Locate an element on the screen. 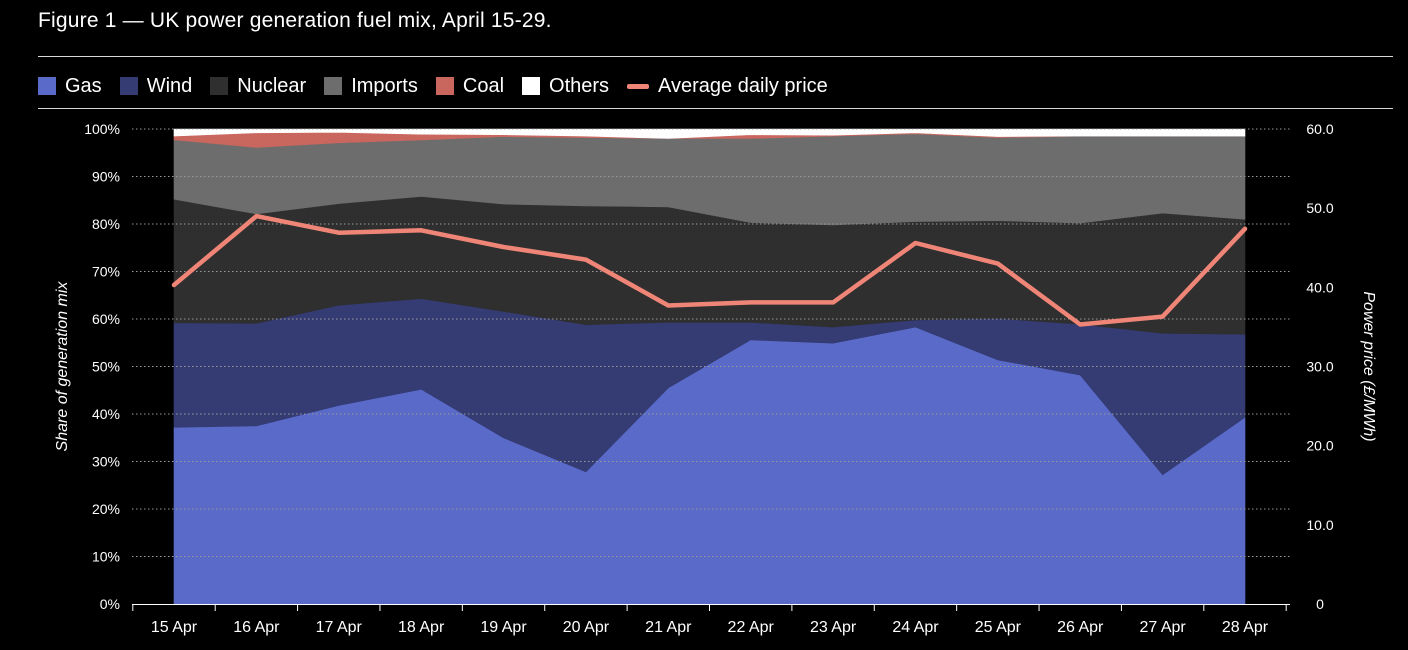 Image resolution: width=1408 pixels, height=650 pixels. x-tick-label: 27 Apr is located at coordinates (1162, 627).